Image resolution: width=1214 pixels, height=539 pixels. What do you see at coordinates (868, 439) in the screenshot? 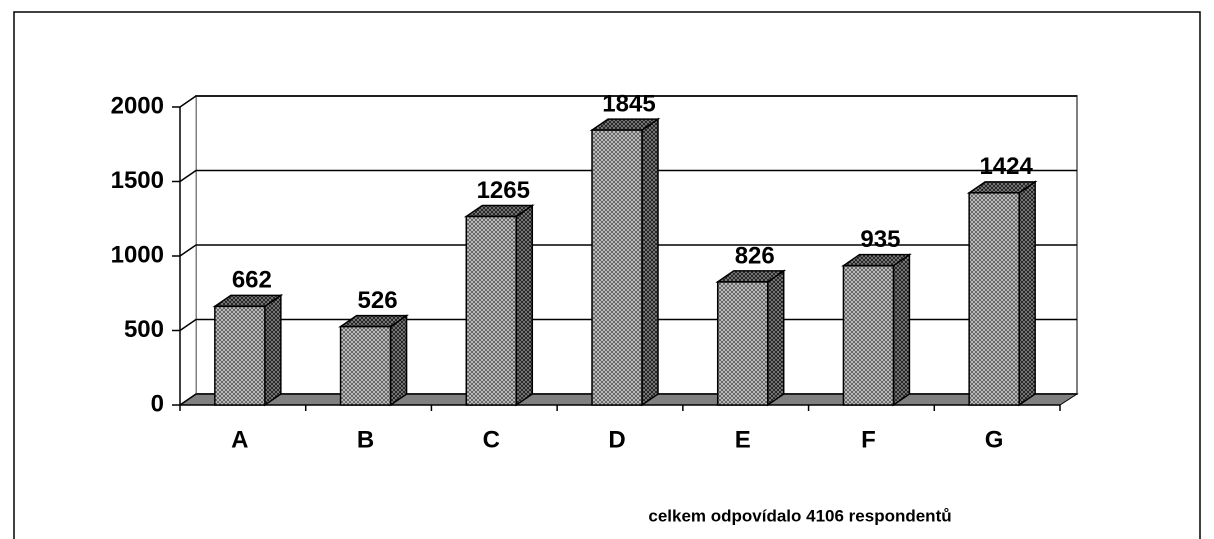
I see `x-tick-label: F` at bounding box center [868, 439].